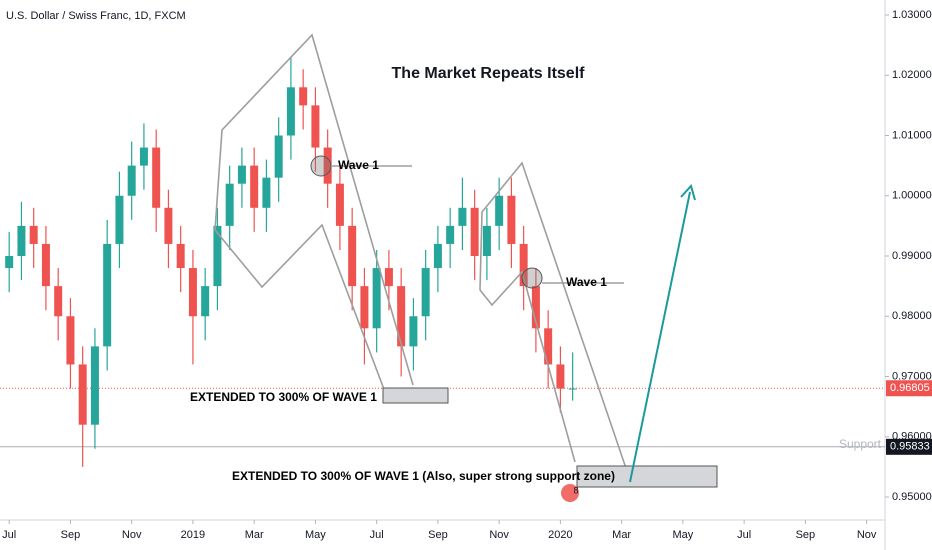 This screenshot has width=932, height=550. I want to click on badge-count: 8, so click(575, 490).